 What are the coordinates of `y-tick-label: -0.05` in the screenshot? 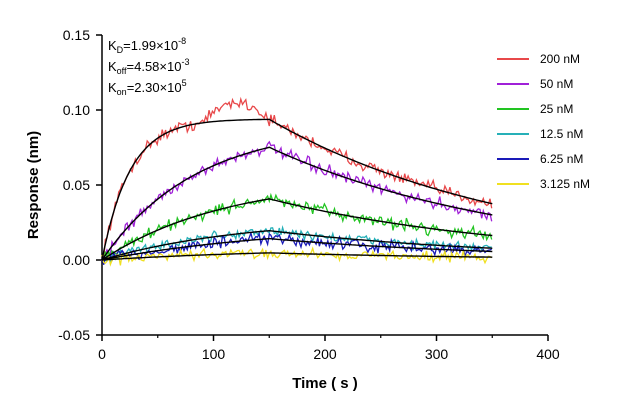 It's located at (74, 335).